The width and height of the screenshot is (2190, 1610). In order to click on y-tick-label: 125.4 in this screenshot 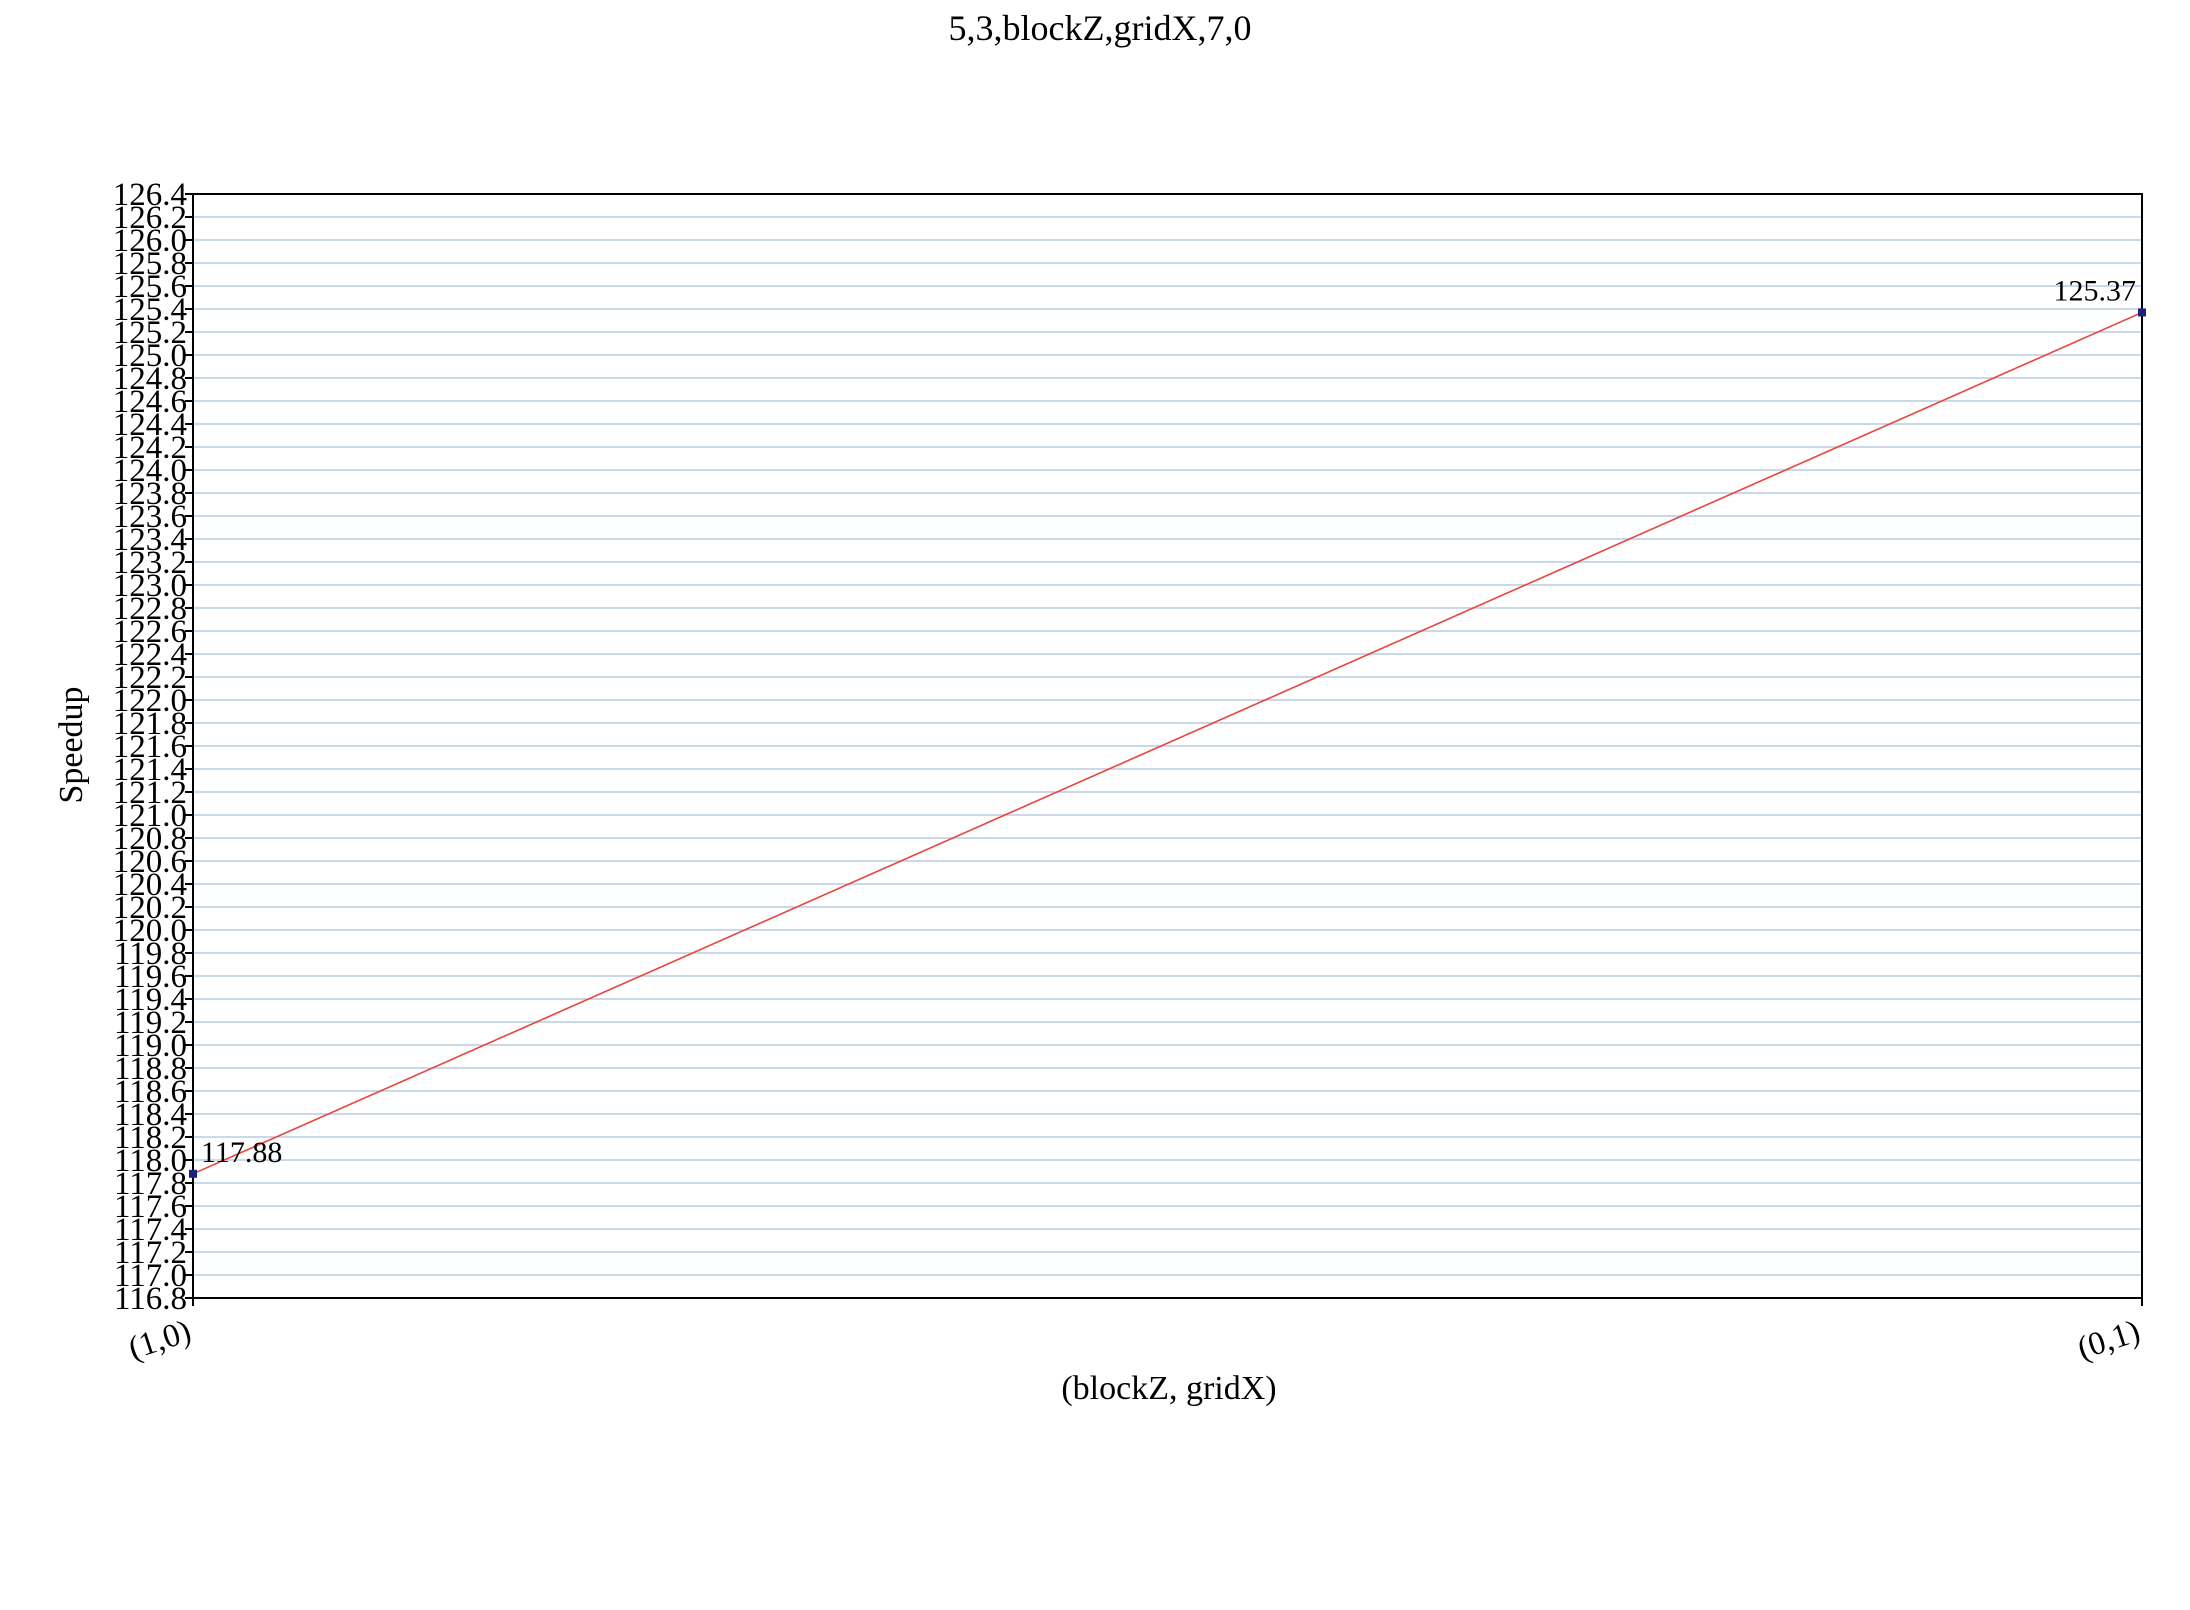, I will do `click(150, 310)`.